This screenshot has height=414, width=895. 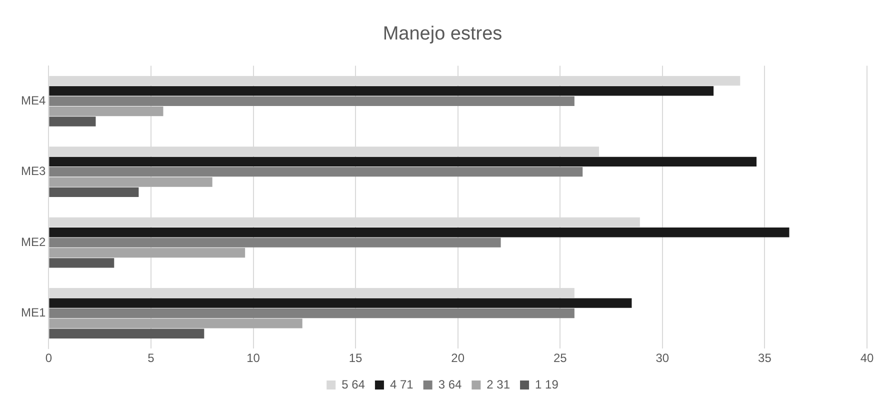 I want to click on y-tick-label: ME3, so click(x=33, y=171).